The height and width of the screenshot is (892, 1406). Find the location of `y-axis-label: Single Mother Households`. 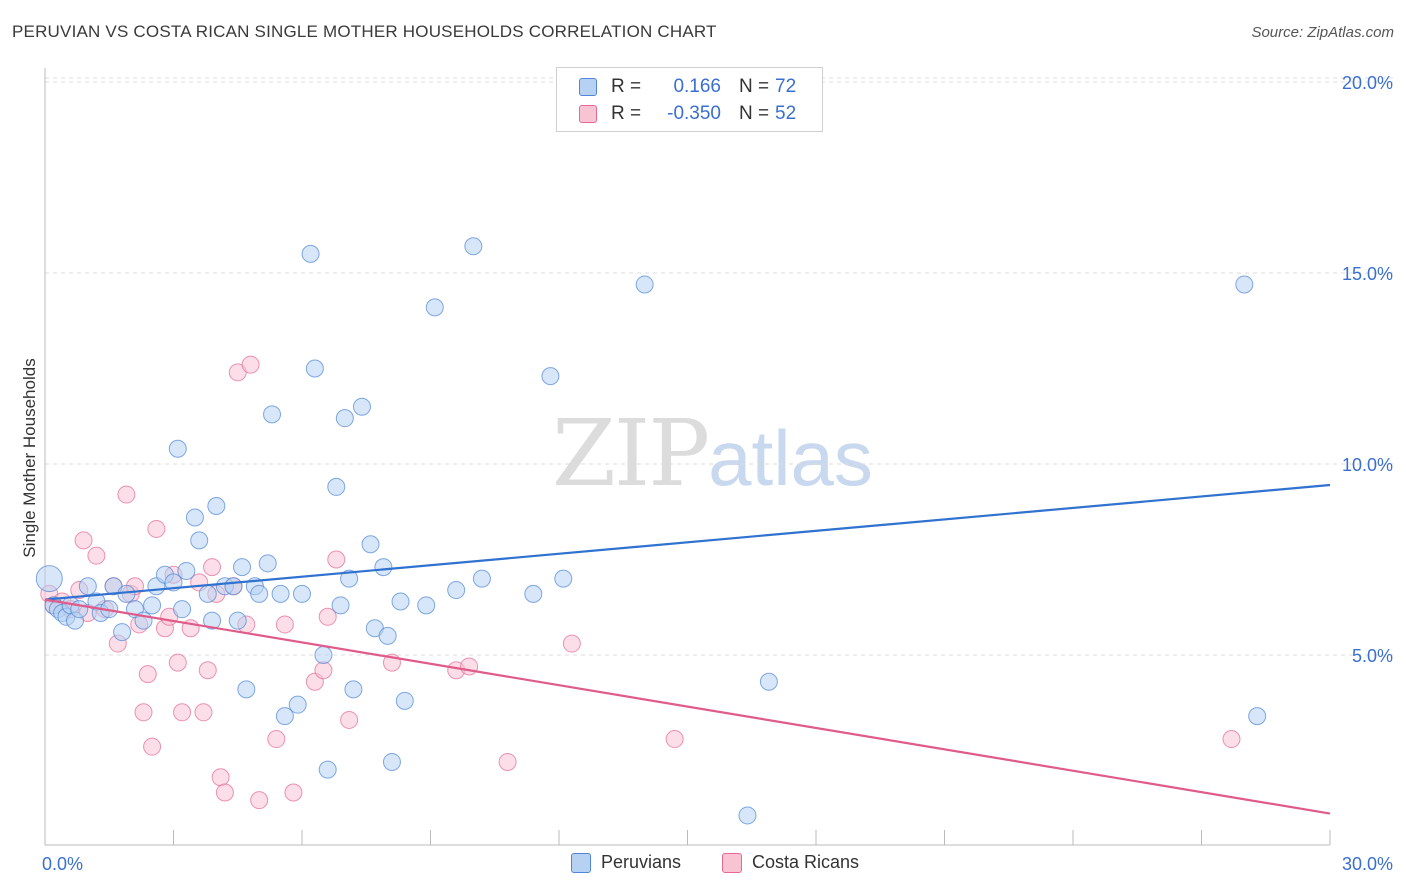

y-axis-label: Single Mother Households is located at coordinates (29, 457).